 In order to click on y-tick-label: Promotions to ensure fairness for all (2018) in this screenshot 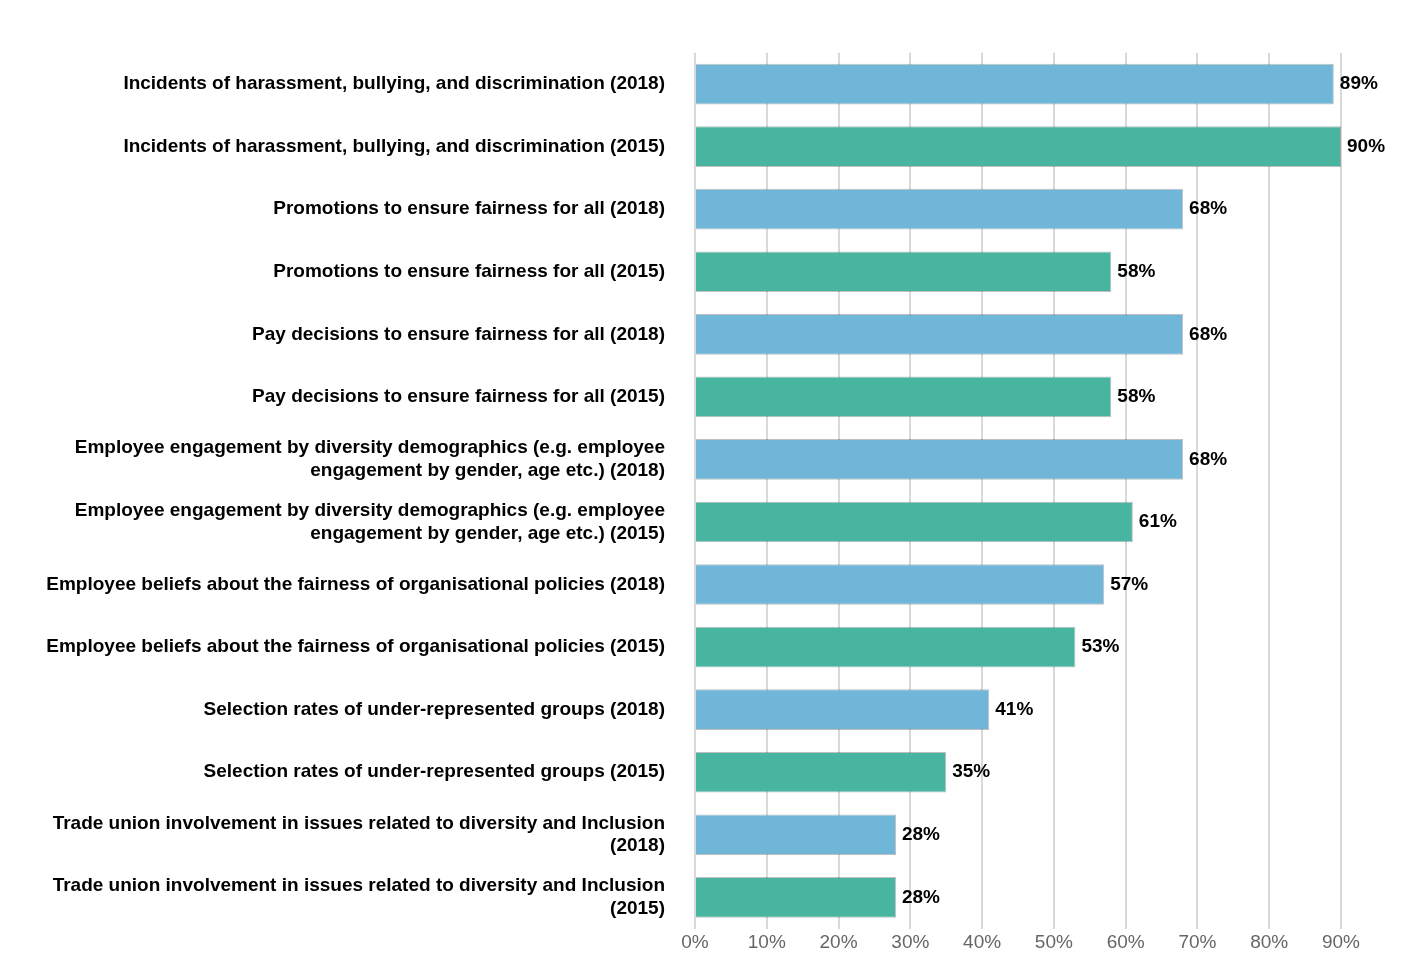, I will do `click(469, 208)`.